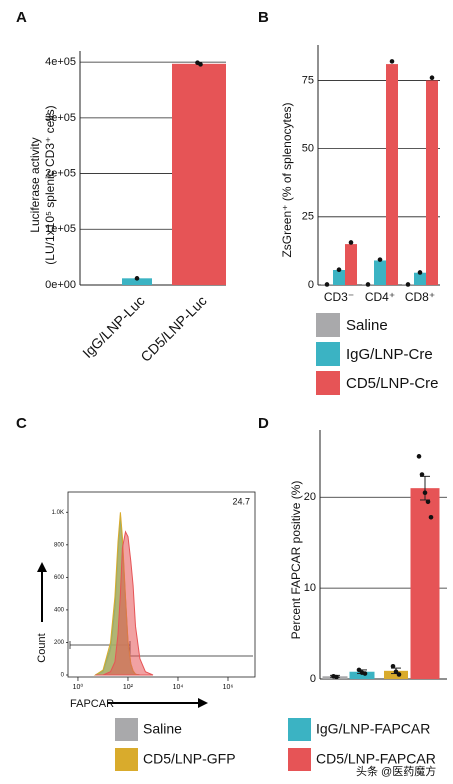  Describe the element at coordinates (228, 687) in the screenshot. I see `x-tick-label: 10⁶` at that location.